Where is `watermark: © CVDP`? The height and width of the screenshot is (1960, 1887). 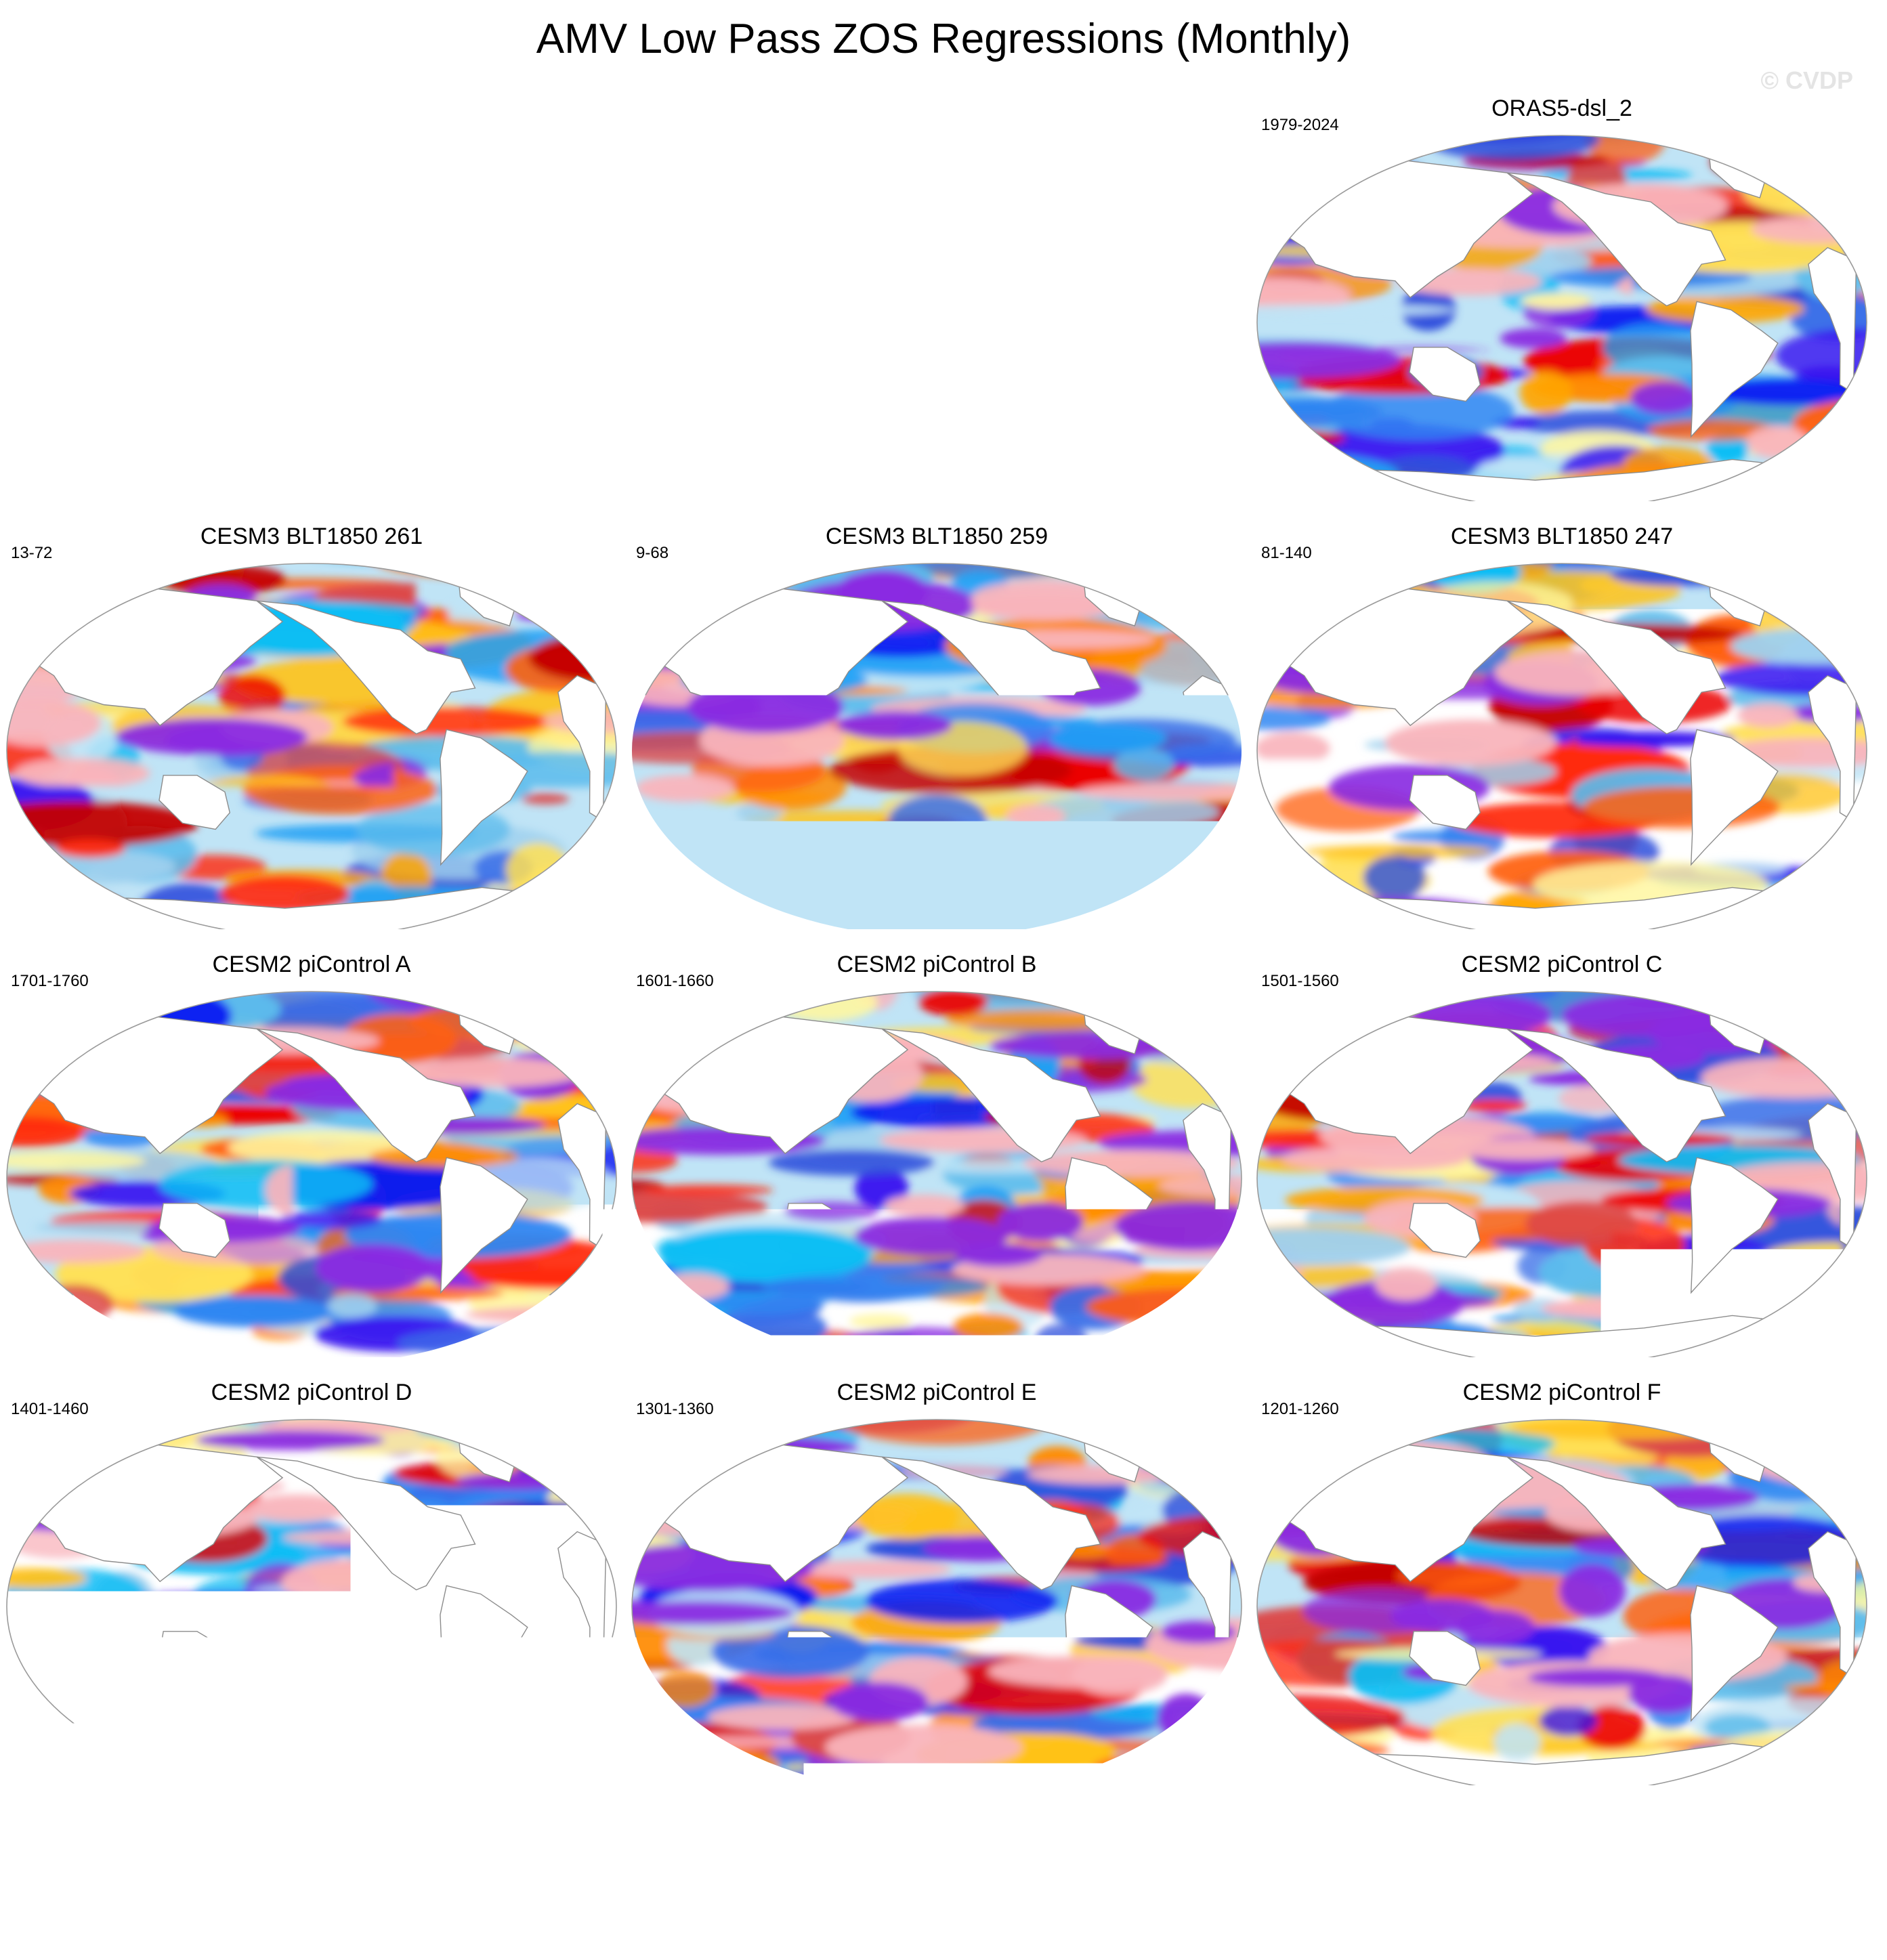
watermark: © CVDP is located at coordinates (1807, 80).